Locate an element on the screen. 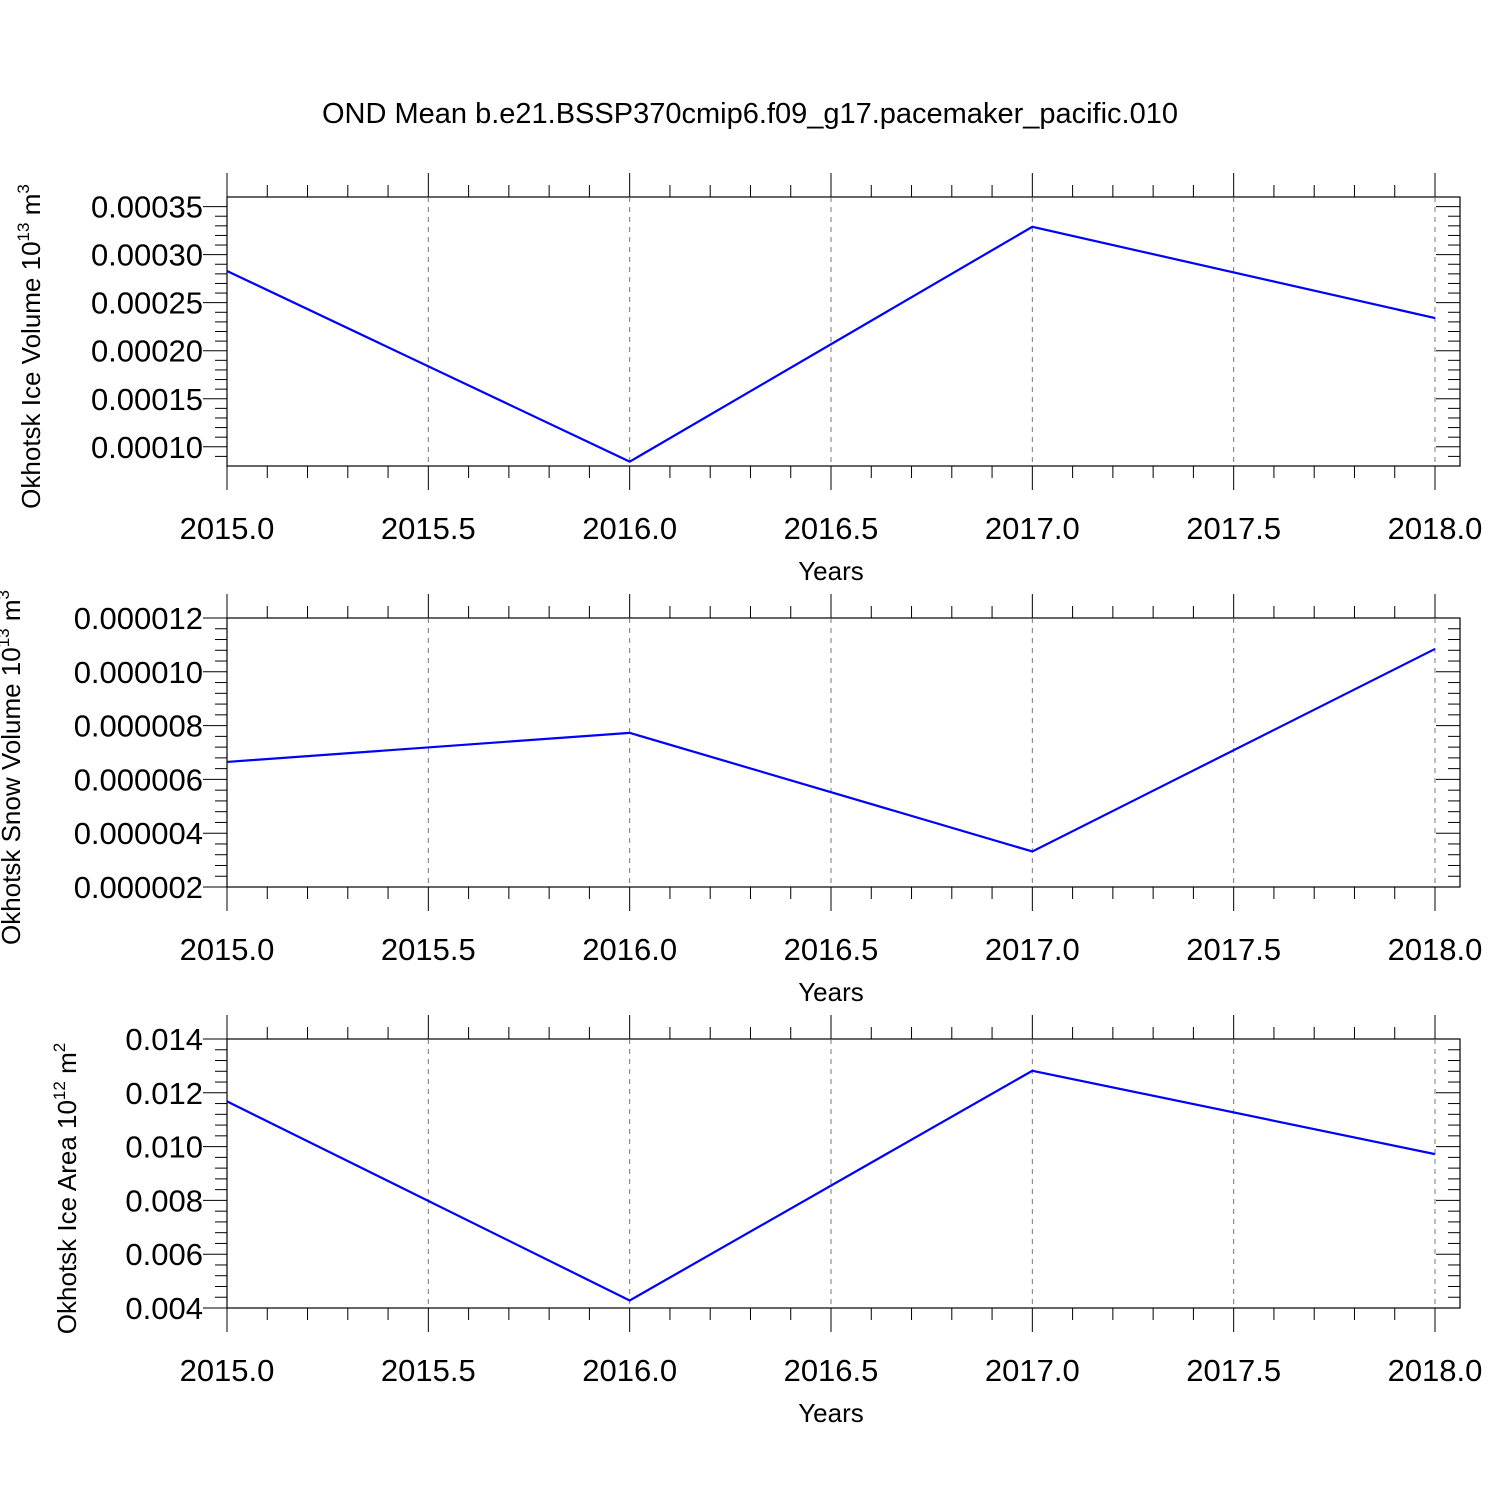  y-tick-label: 0.00025 is located at coordinates (147, 303).